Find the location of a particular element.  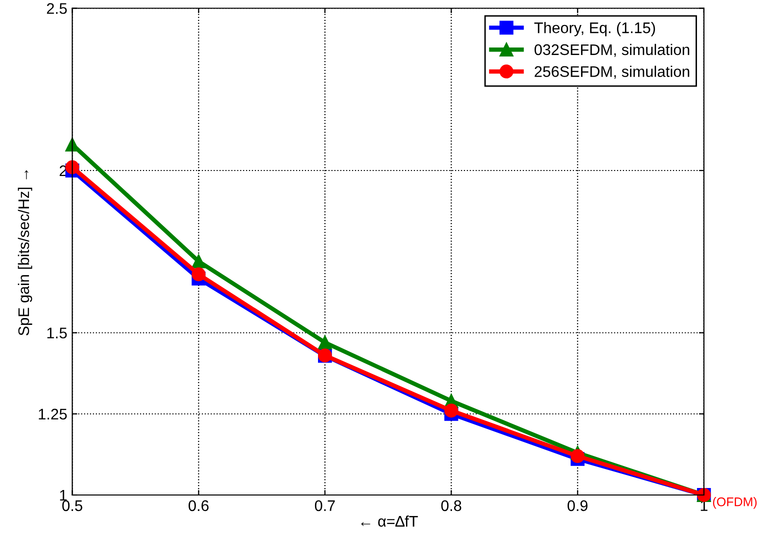

legend-label: 032SEFDM, simulation is located at coordinates (612, 50).